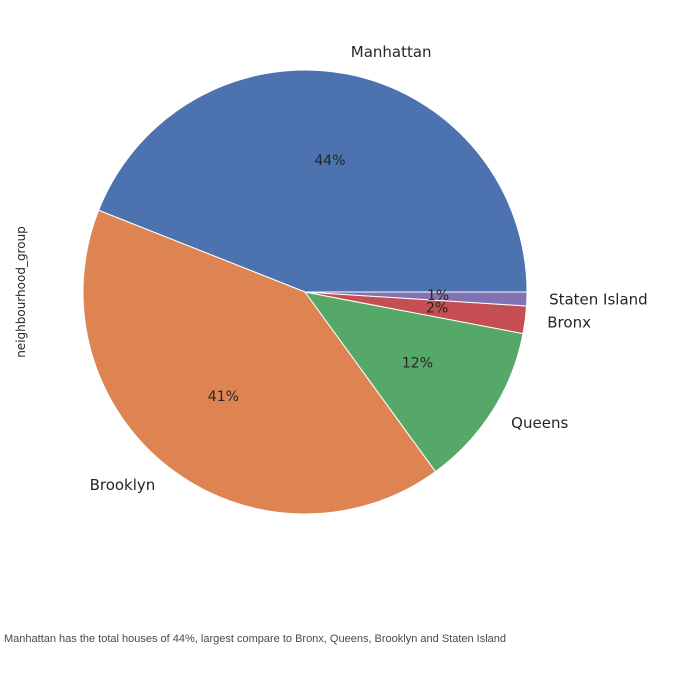 The height and width of the screenshot is (673, 700). I want to click on percent-label-queens: 12%, so click(417, 363).